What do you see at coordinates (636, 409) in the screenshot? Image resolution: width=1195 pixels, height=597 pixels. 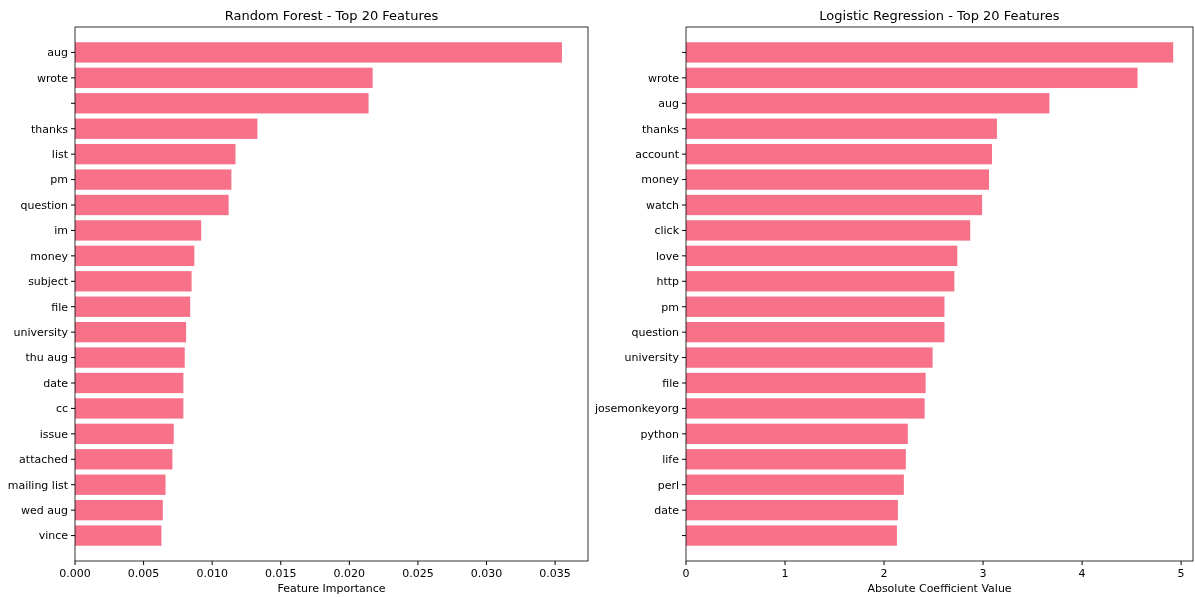 I see `y-tick-label: josemonkeyorg` at bounding box center [636, 409].